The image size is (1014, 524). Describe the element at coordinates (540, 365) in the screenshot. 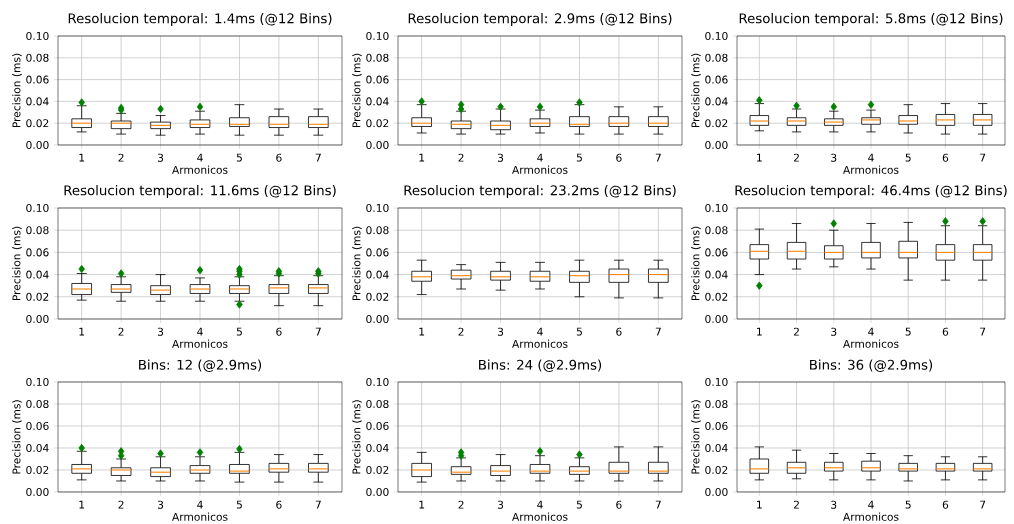

I see `chart-title: Bins: 24 (@2.9ms)` at that location.